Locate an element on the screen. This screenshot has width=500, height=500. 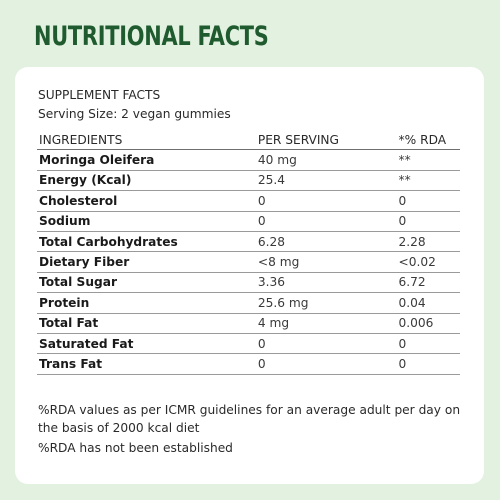
table-row: Dietary Fiber <8 mg <0.02 is located at coordinates (248, 262).